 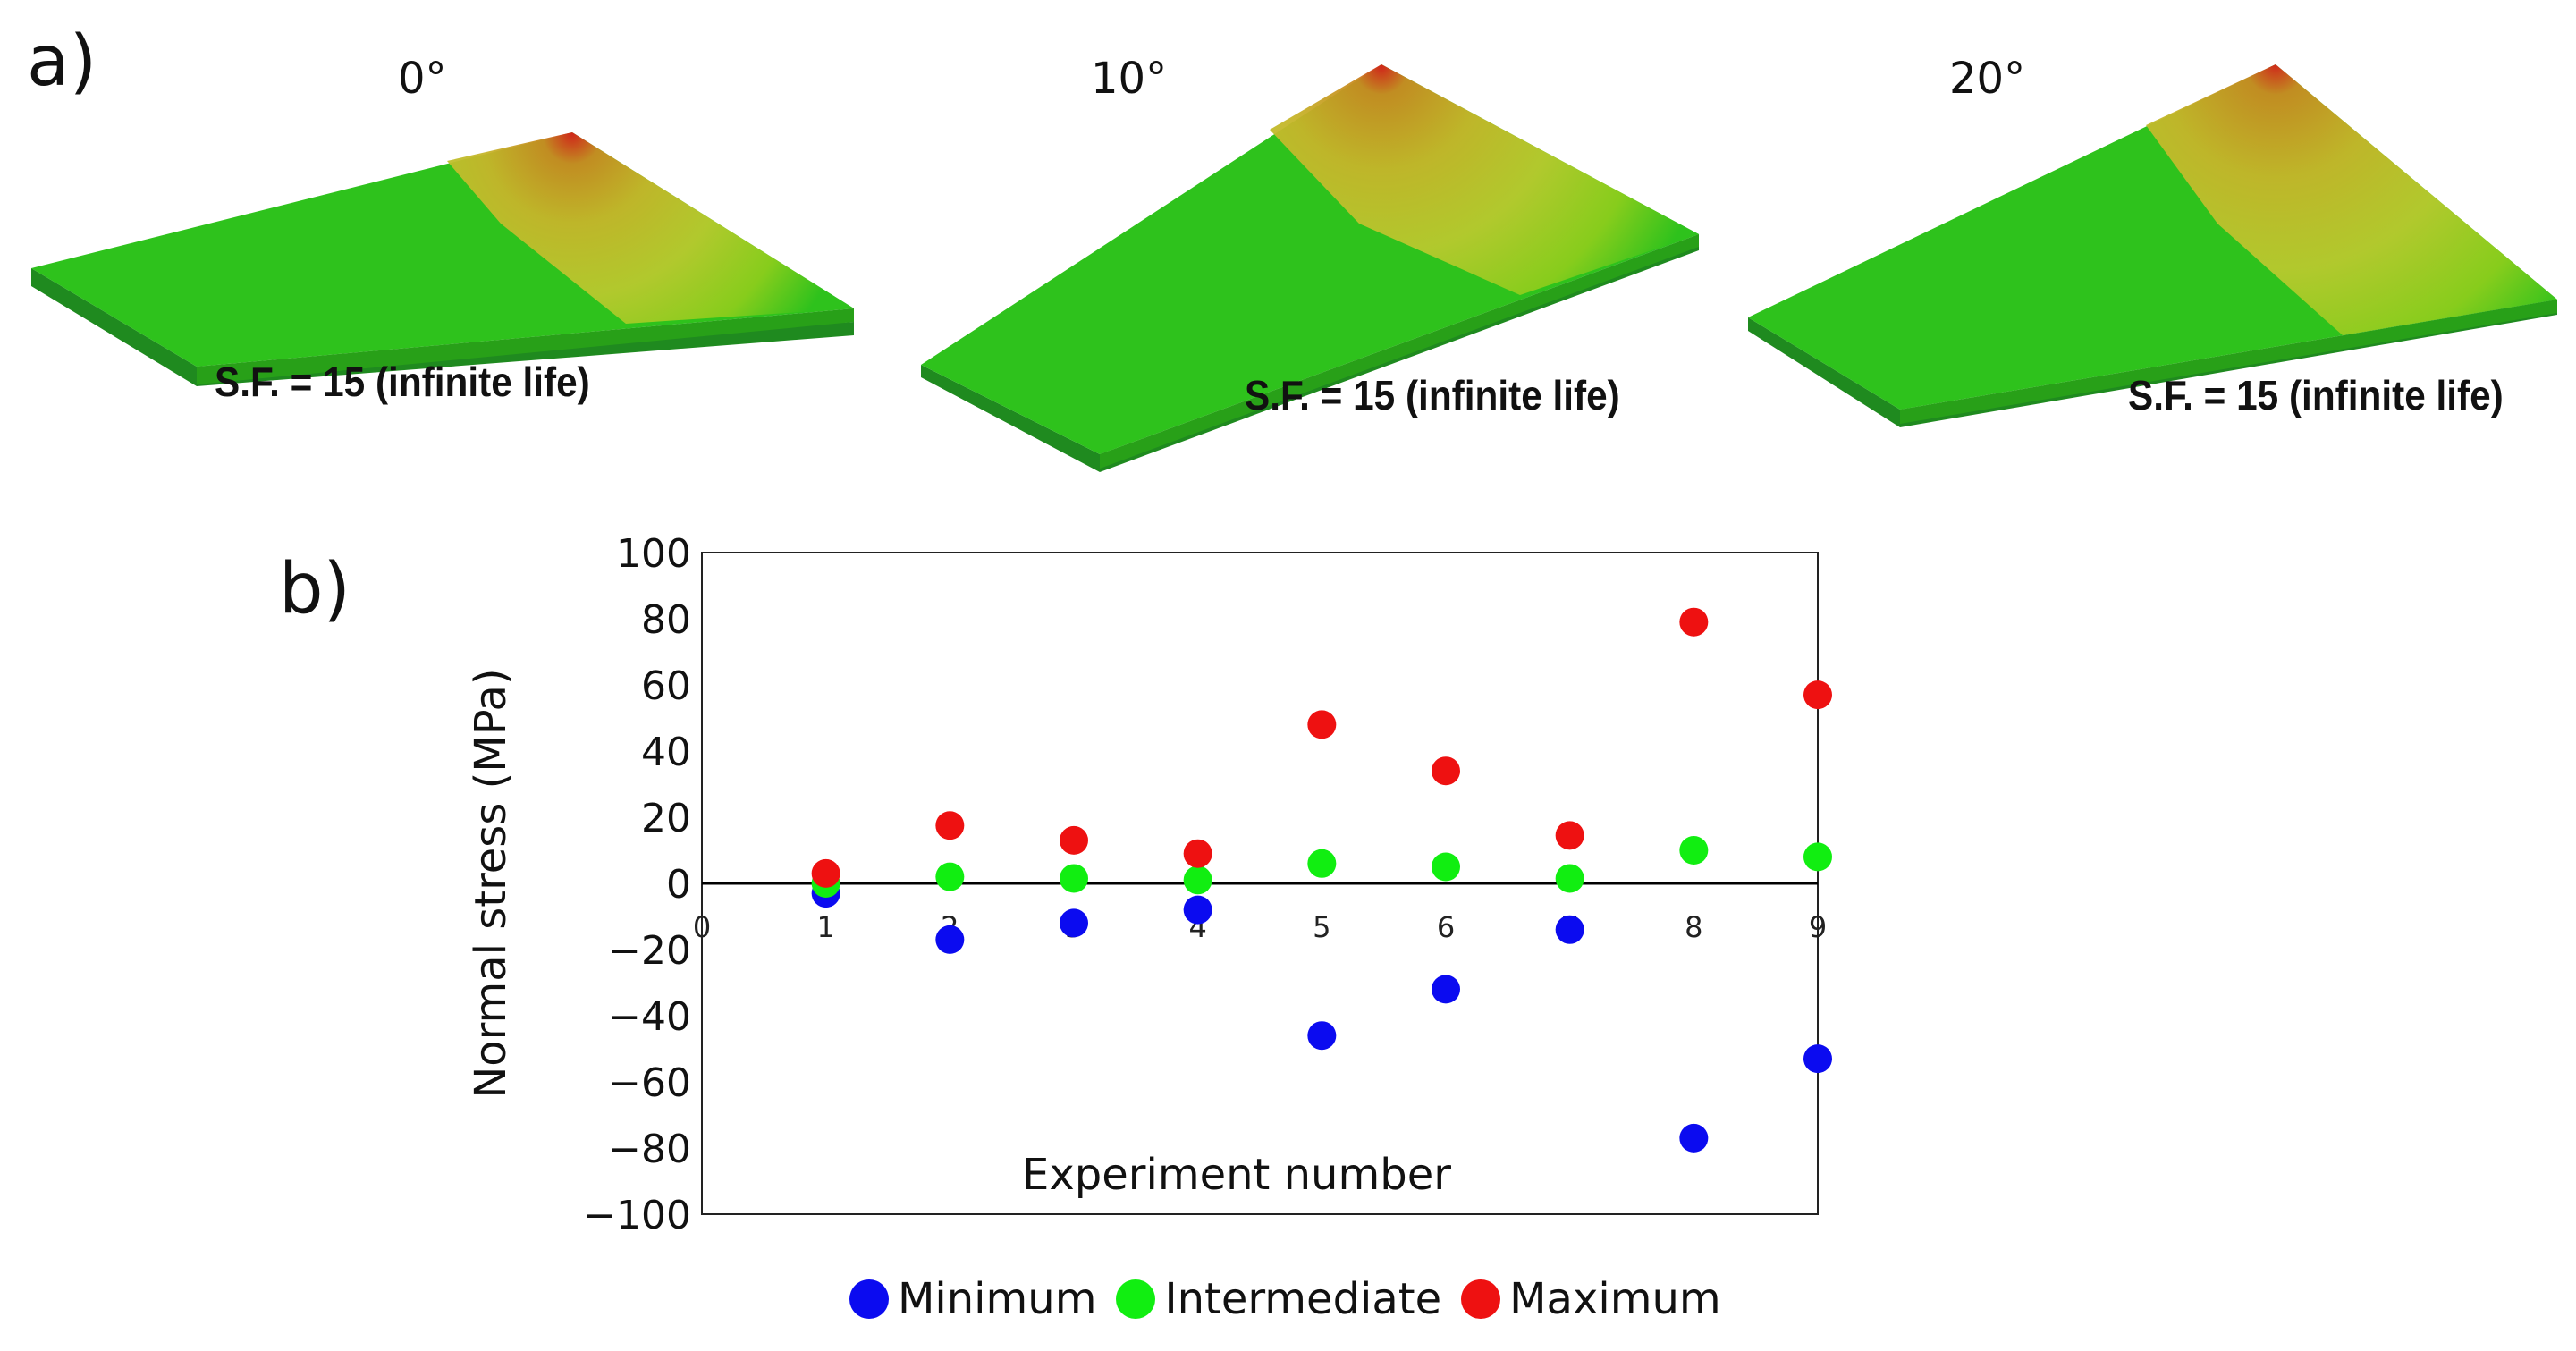 I want to click on plate-2-angle-label: 20°, so click(x=1987, y=79).